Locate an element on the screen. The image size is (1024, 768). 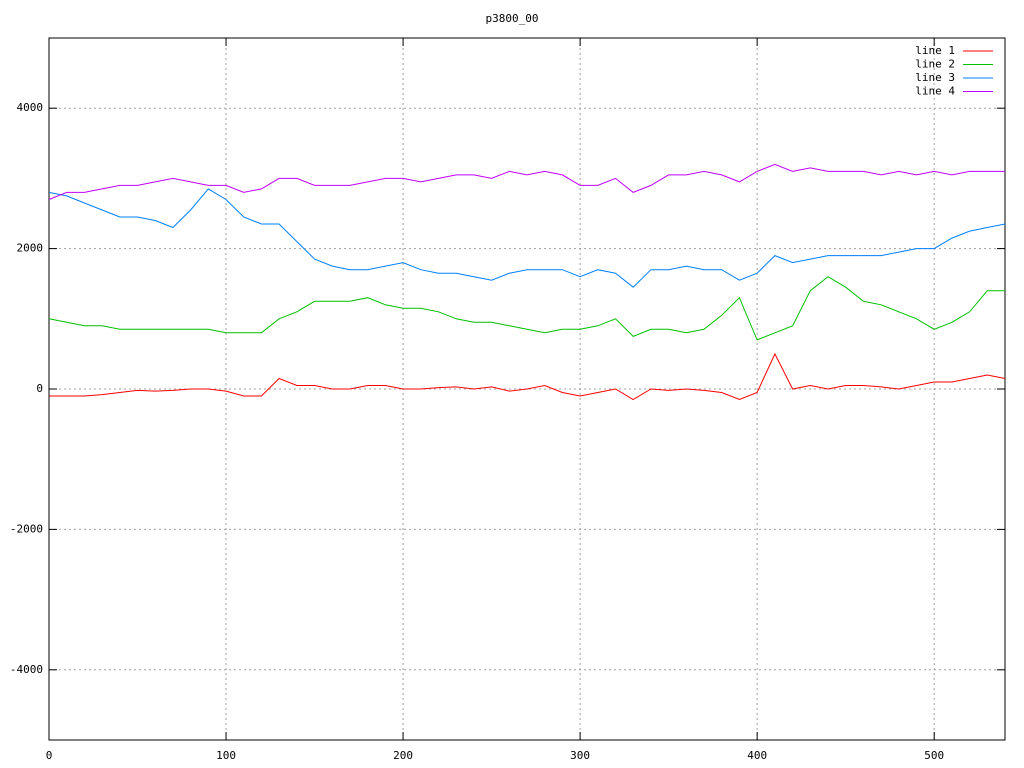
legend-label: line 1 is located at coordinates (935, 50).